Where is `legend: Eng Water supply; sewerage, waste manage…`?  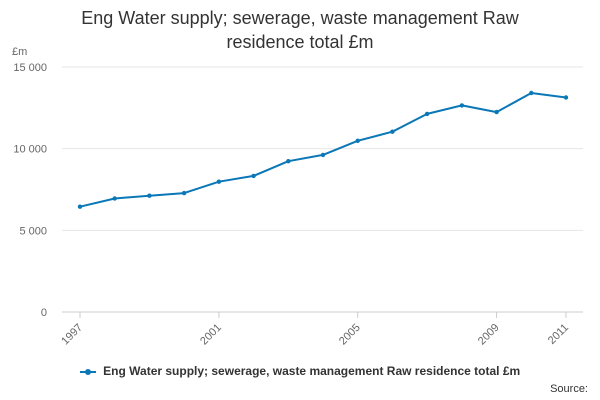
legend: Eng Water supply; sewerage, waste manage… is located at coordinates (300, 371).